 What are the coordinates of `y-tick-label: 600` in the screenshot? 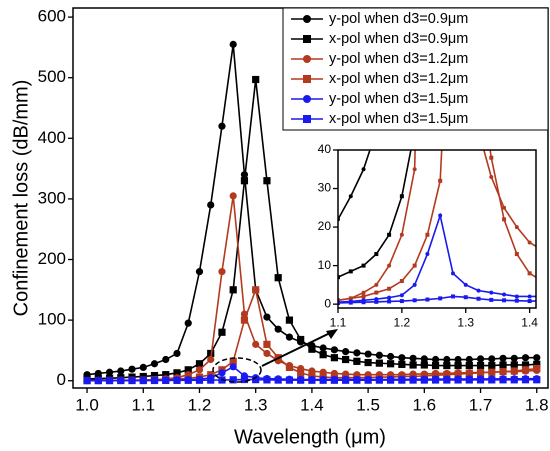 It's located at (52, 16).